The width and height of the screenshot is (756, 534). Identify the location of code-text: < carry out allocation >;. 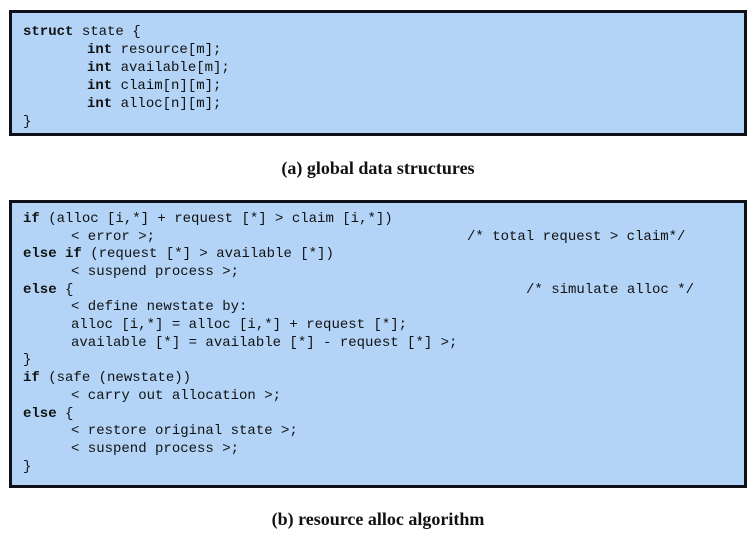
(176, 396).